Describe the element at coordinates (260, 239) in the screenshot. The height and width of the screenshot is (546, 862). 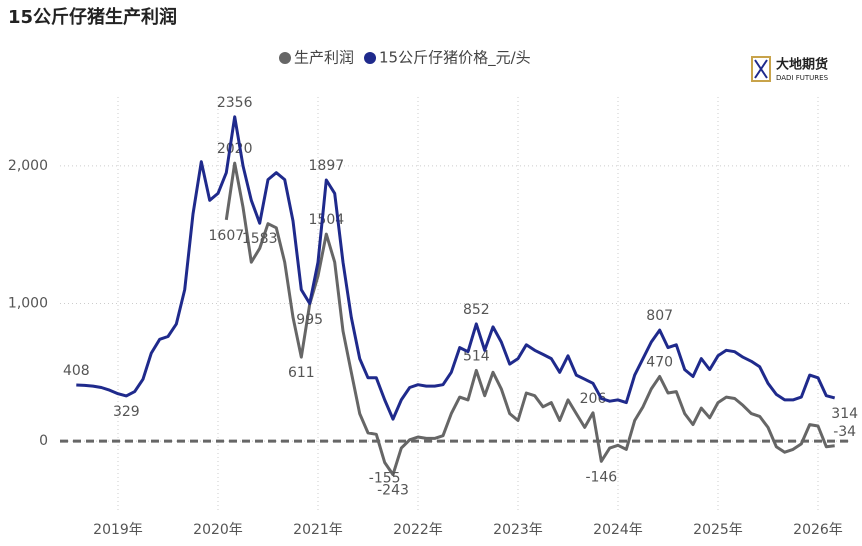
I see `data-label: 1583` at that location.